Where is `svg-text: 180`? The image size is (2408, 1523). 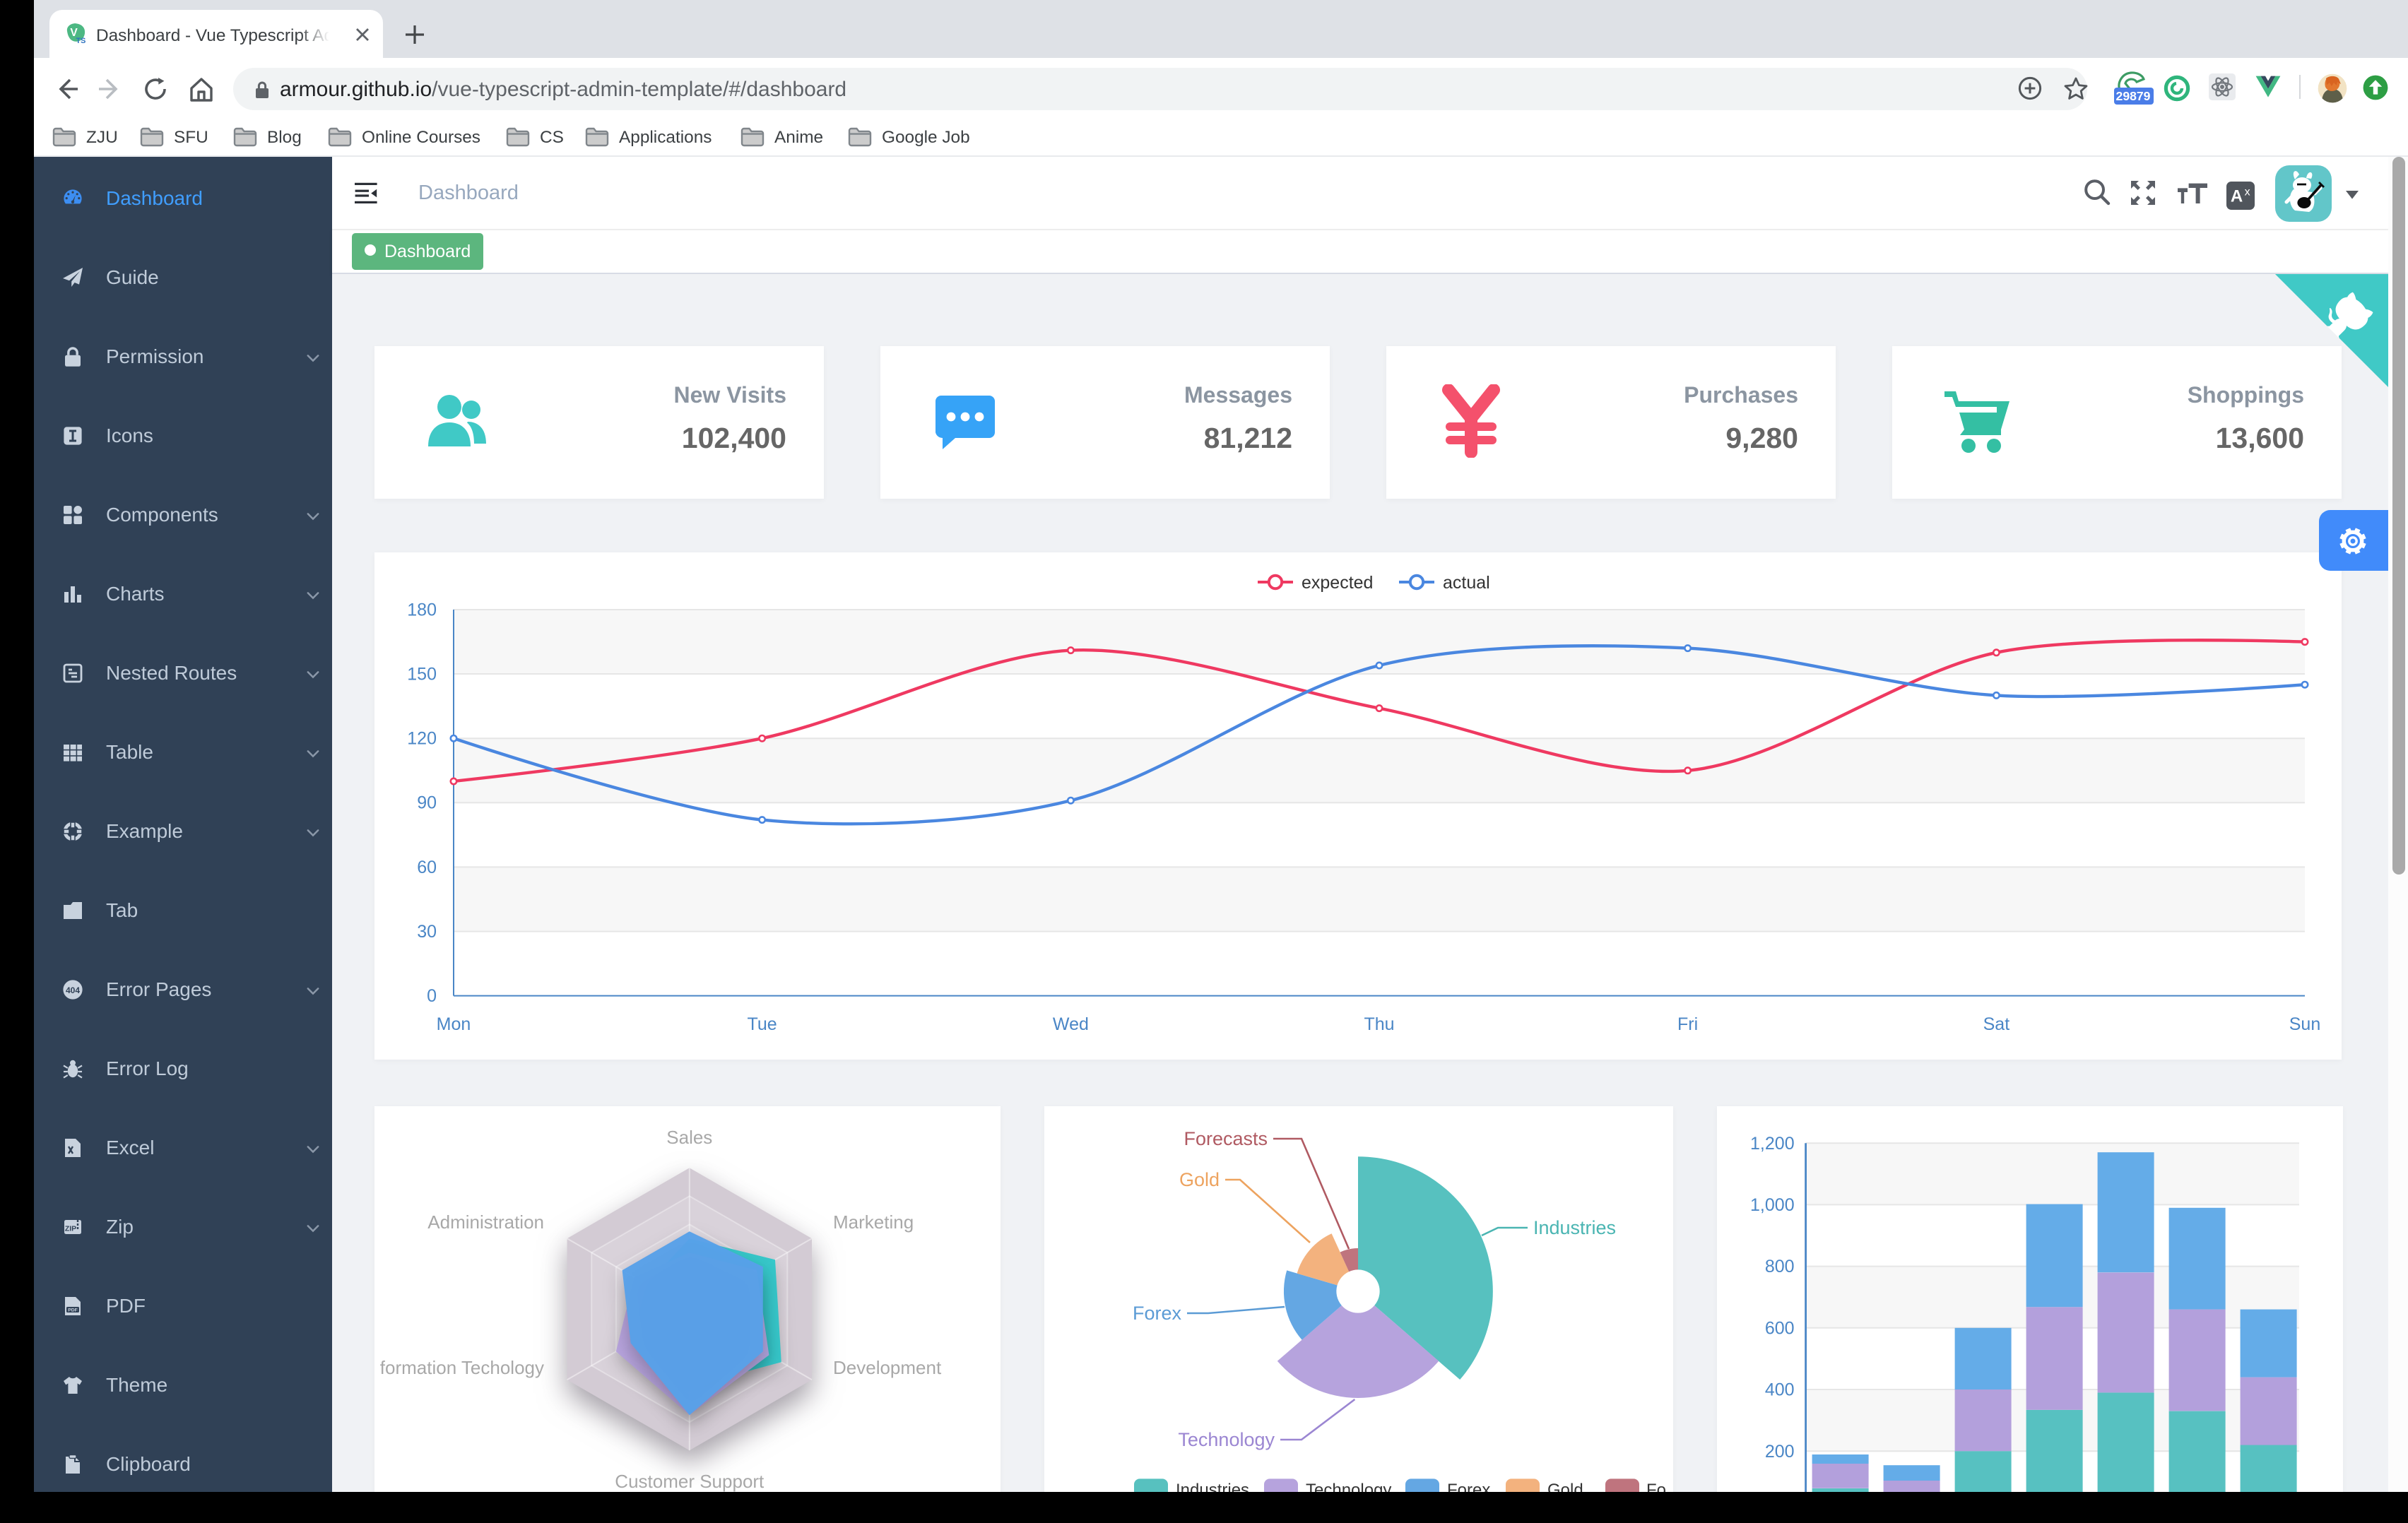 svg-text: 180 is located at coordinates (421, 609).